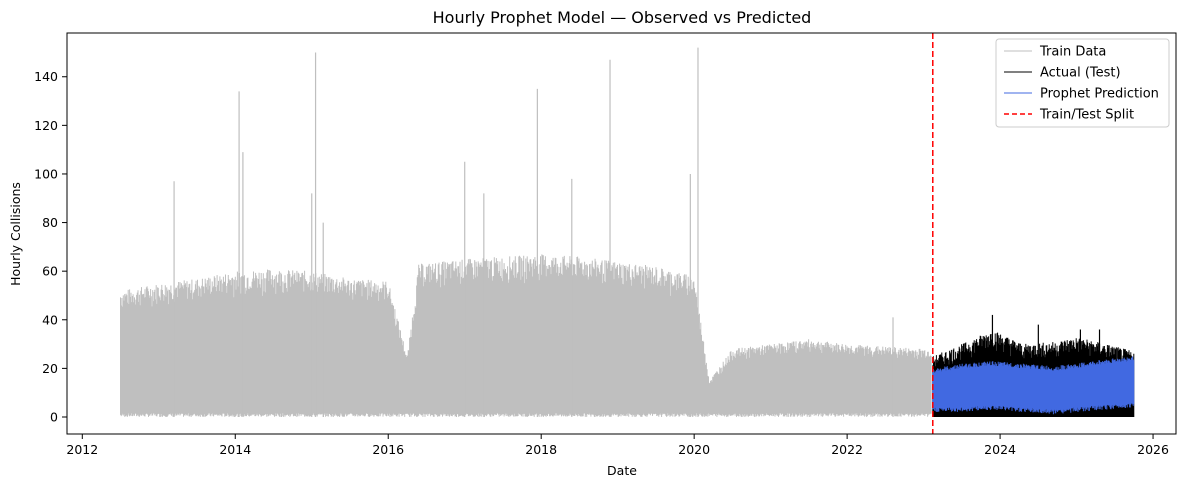  I want to click on y-tick-label: 40, so click(50, 319).